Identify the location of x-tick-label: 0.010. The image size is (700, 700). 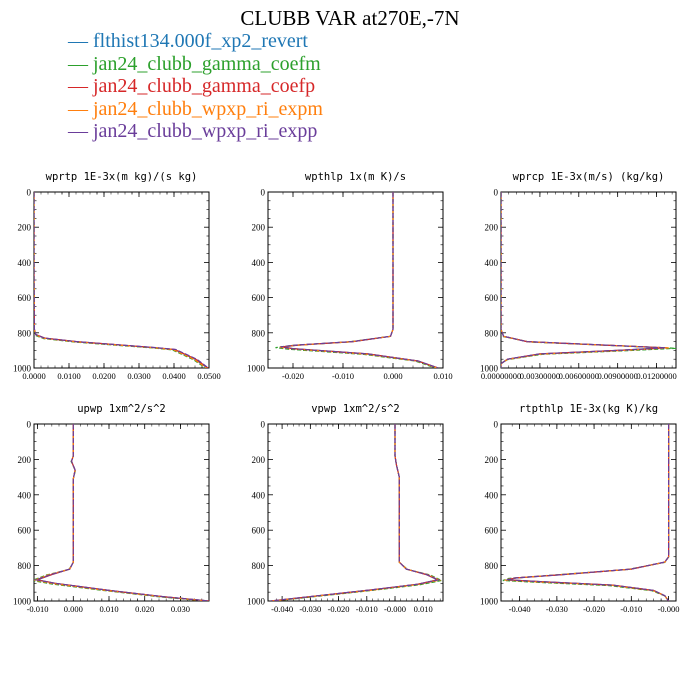
(423, 609).